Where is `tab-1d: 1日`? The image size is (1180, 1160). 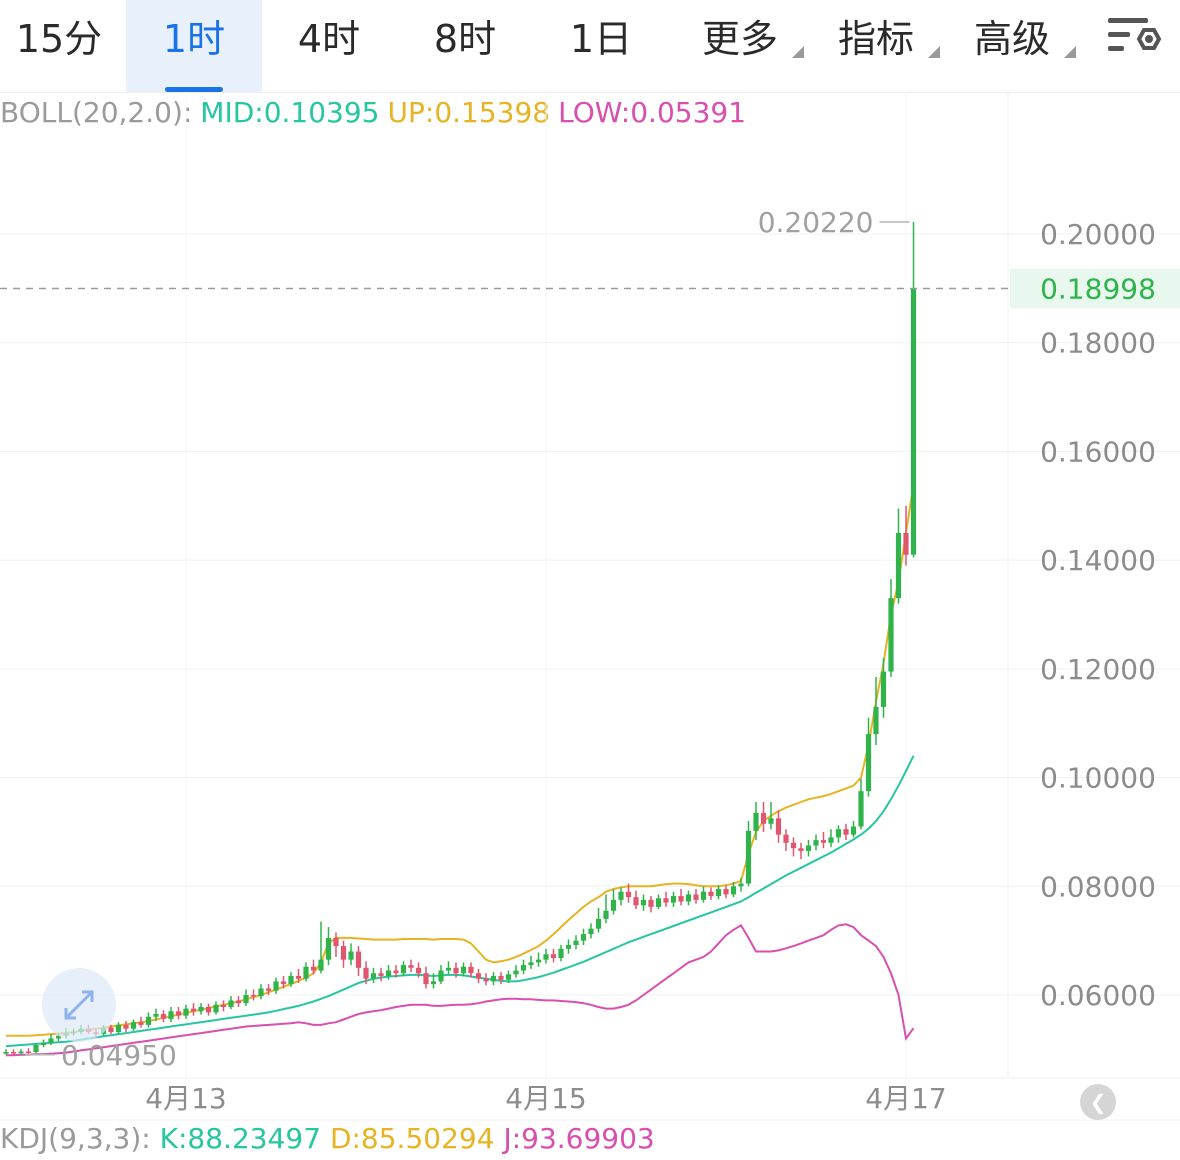
tab-1d: 1日 is located at coordinates (601, 46).